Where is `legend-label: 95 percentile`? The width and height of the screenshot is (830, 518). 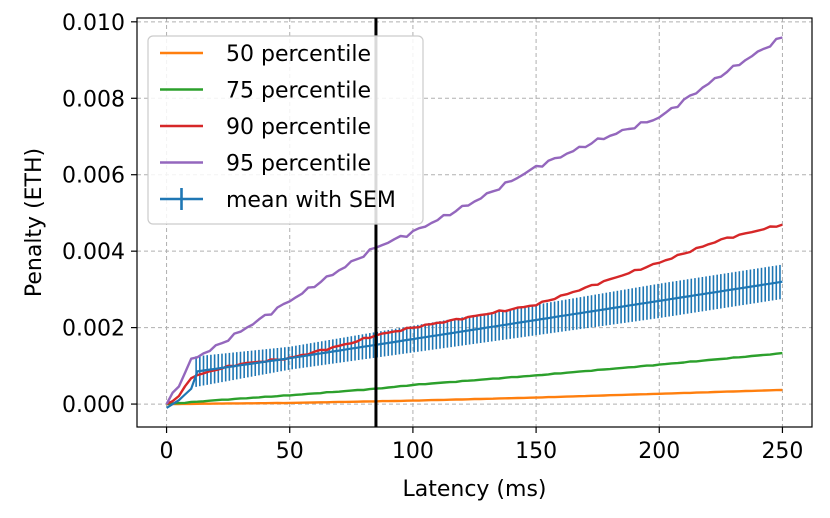 legend-label: 95 percentile is located at coordinates (298, 164).